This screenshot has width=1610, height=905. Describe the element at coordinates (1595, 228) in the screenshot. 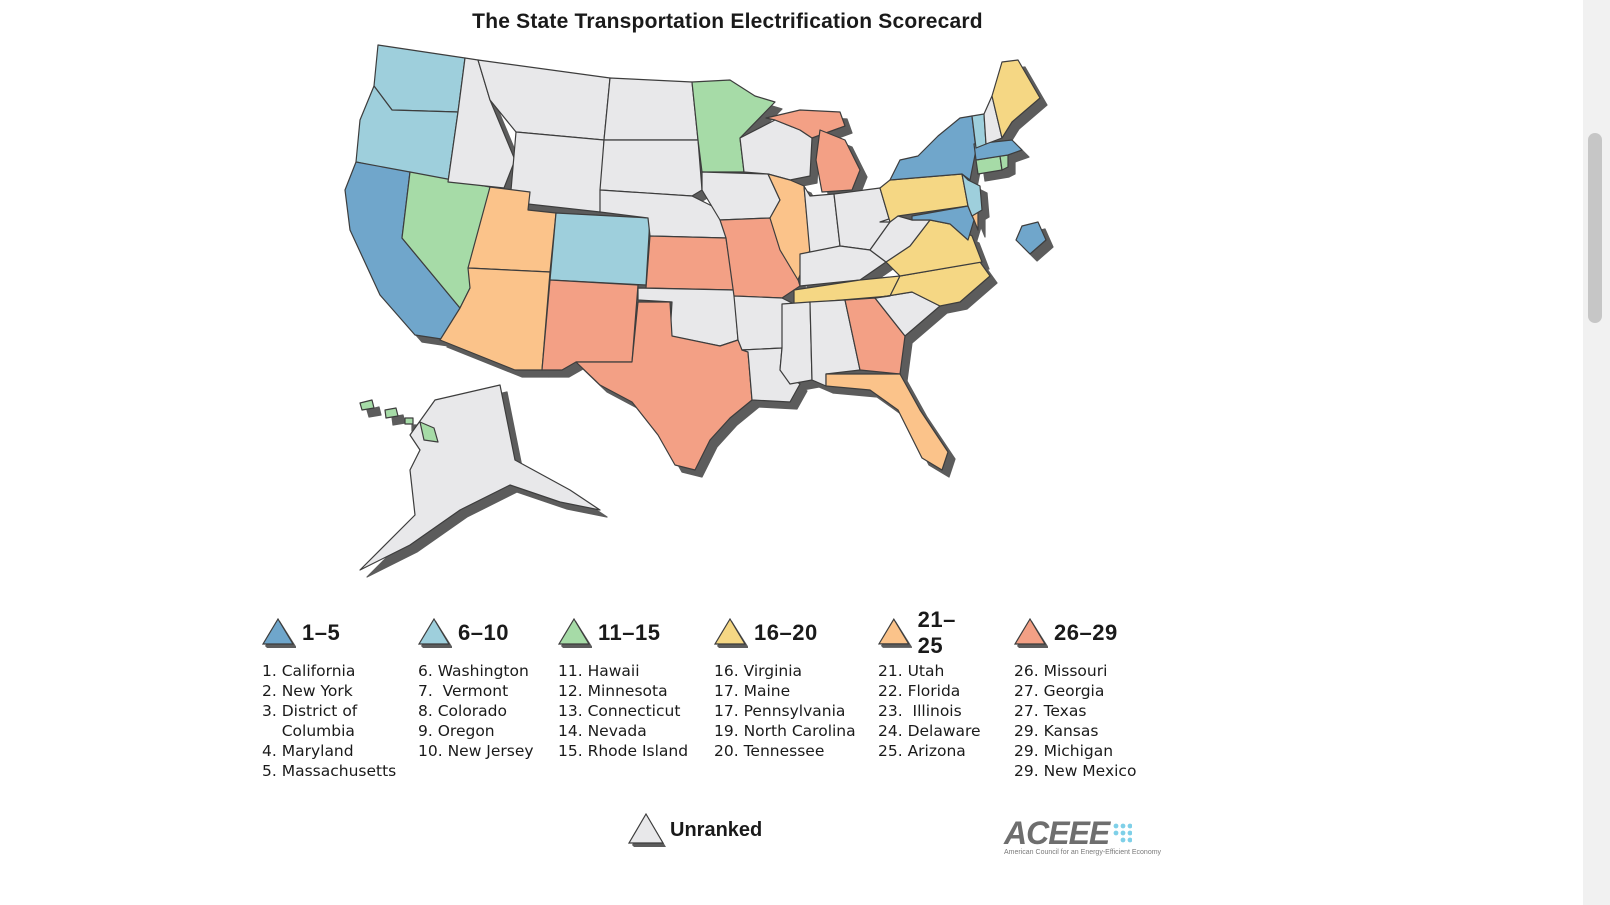

I see `scrollbar-thumb` at that location.